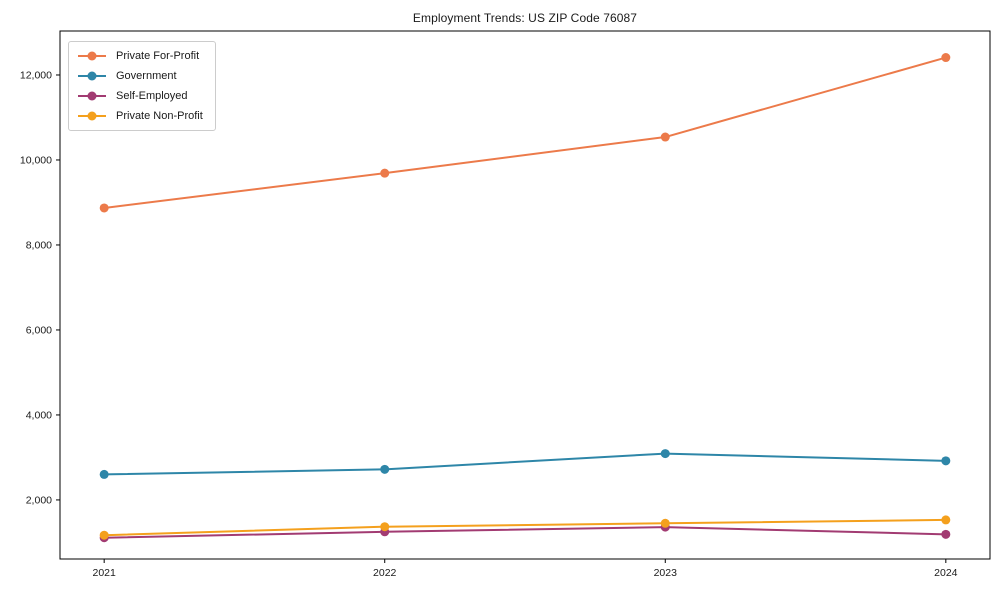 This screenshot has width=1000, height=600. I want to click on legend-item-self-employed: Self-Employed, so click(140, 96).